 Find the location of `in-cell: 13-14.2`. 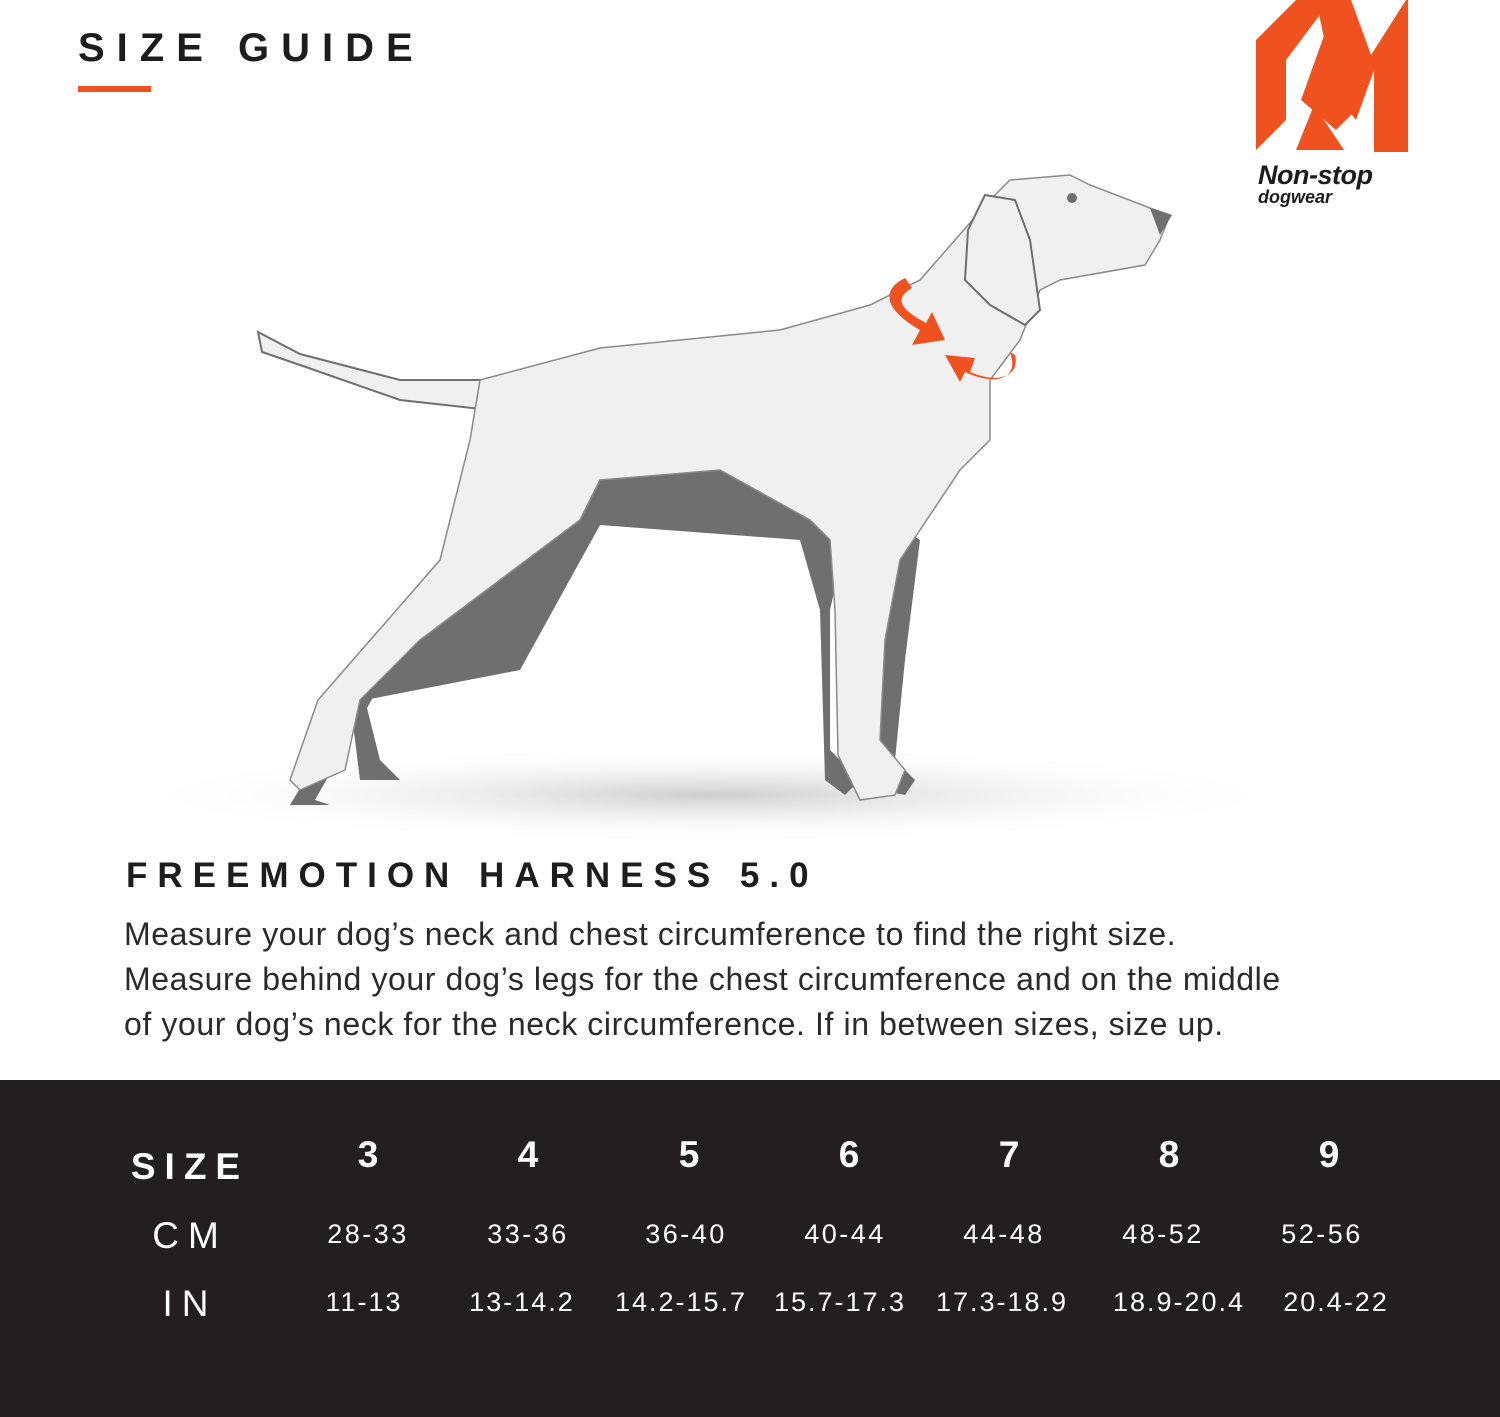

in-cell: 13-14.2 is located at coordinates (522, 1302).